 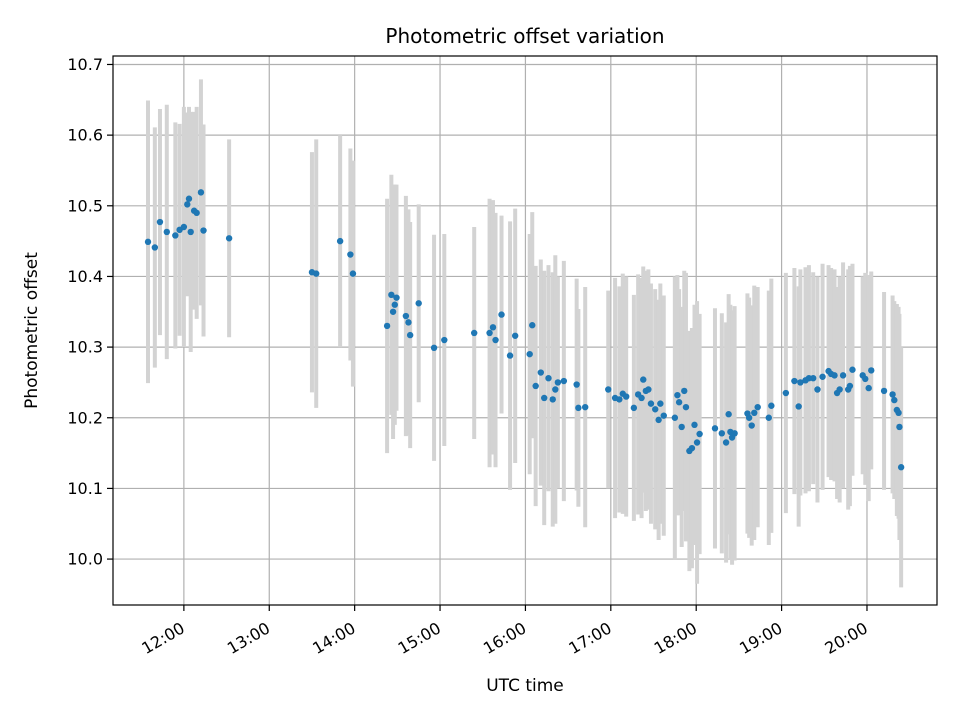 What do you see at coordinates (524, 36) in the screenshot?
I see `chart-title: Photometric offset variation` at bounding box center [524, 36].